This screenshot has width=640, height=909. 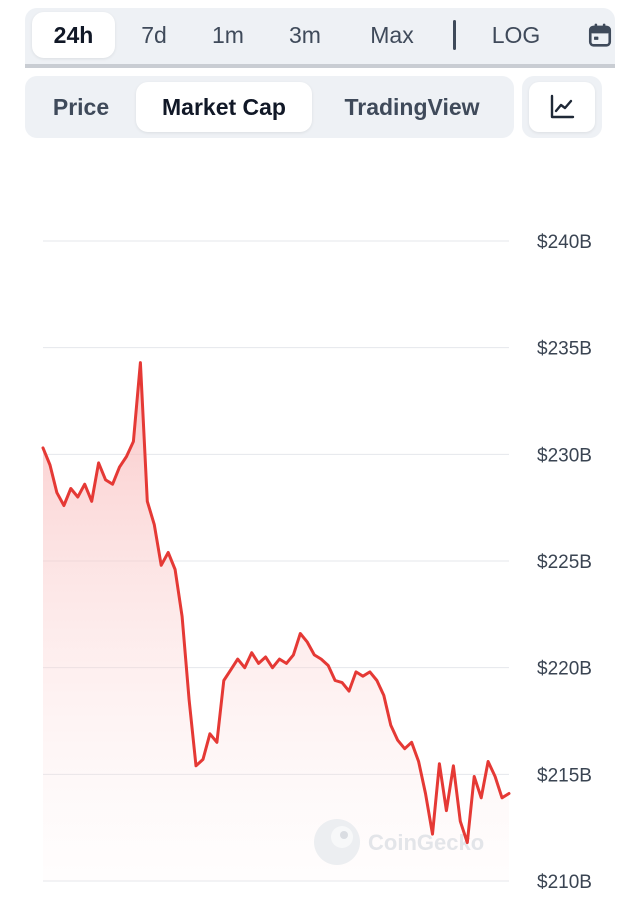 What do you see at coordinates (564, 562) in the screenshot?
I see `y-axis-tick-label: $225B` at bounding box center [564, 562].